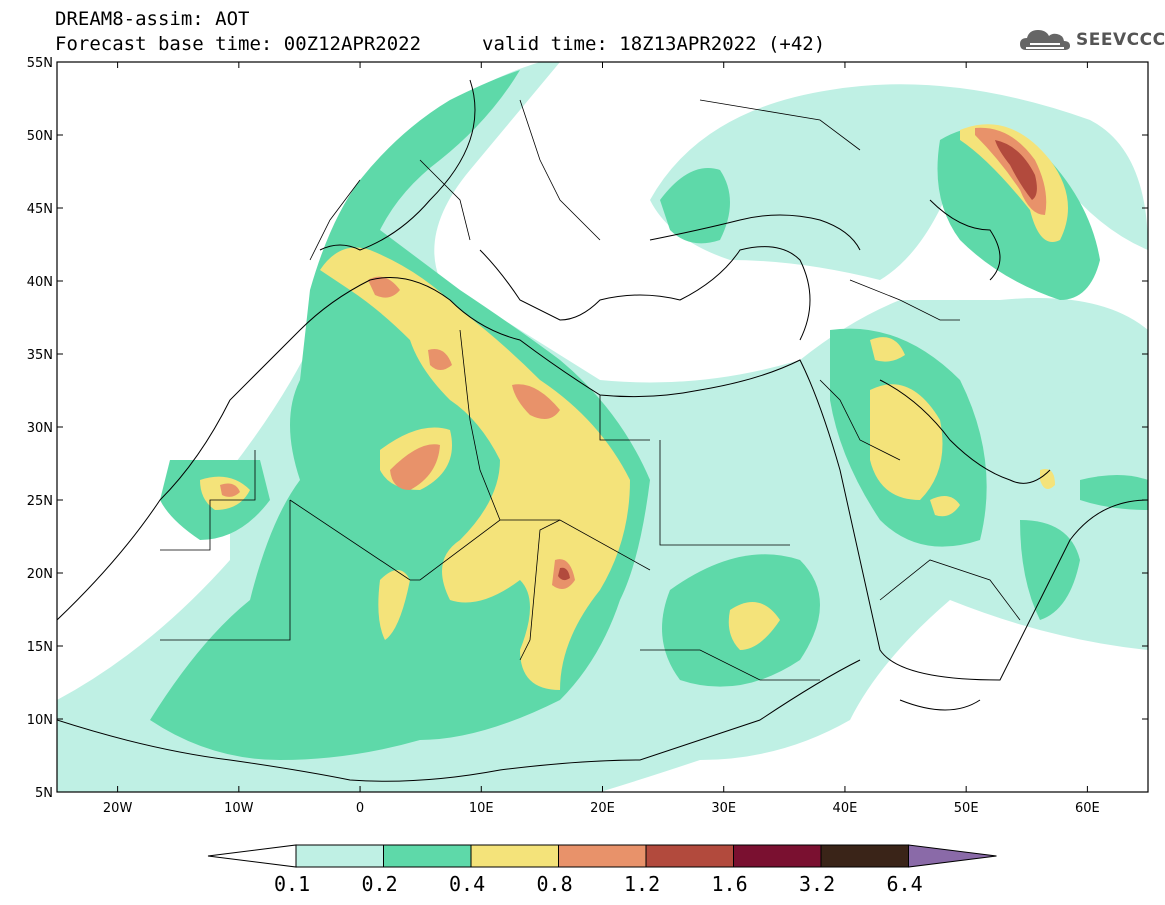 This screenshot has width=1165, height=905. I want to click on lat-label: 15N, so click(40, 647).